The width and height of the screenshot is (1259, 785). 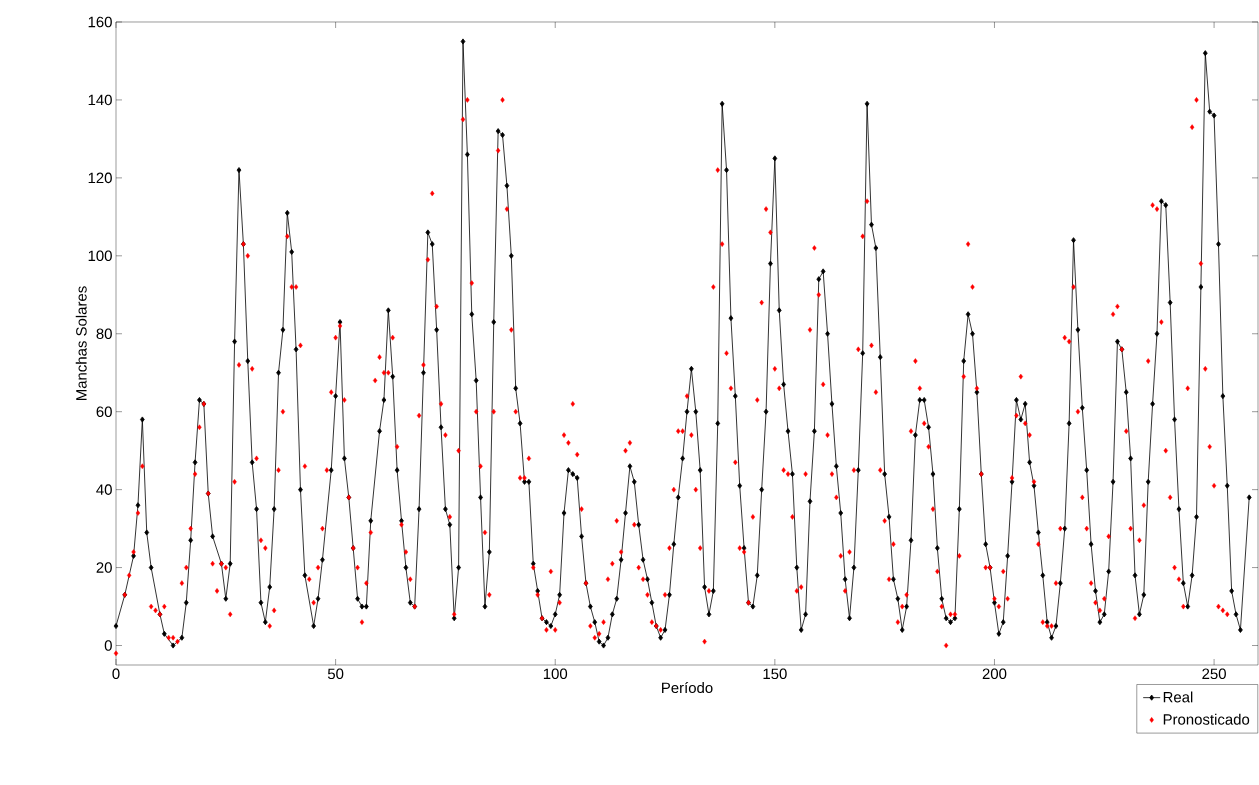 What do you see at coordinates (100, 100) in the screenshot?
I see `y-tick-label: 140` at bounding box center [100, 100].